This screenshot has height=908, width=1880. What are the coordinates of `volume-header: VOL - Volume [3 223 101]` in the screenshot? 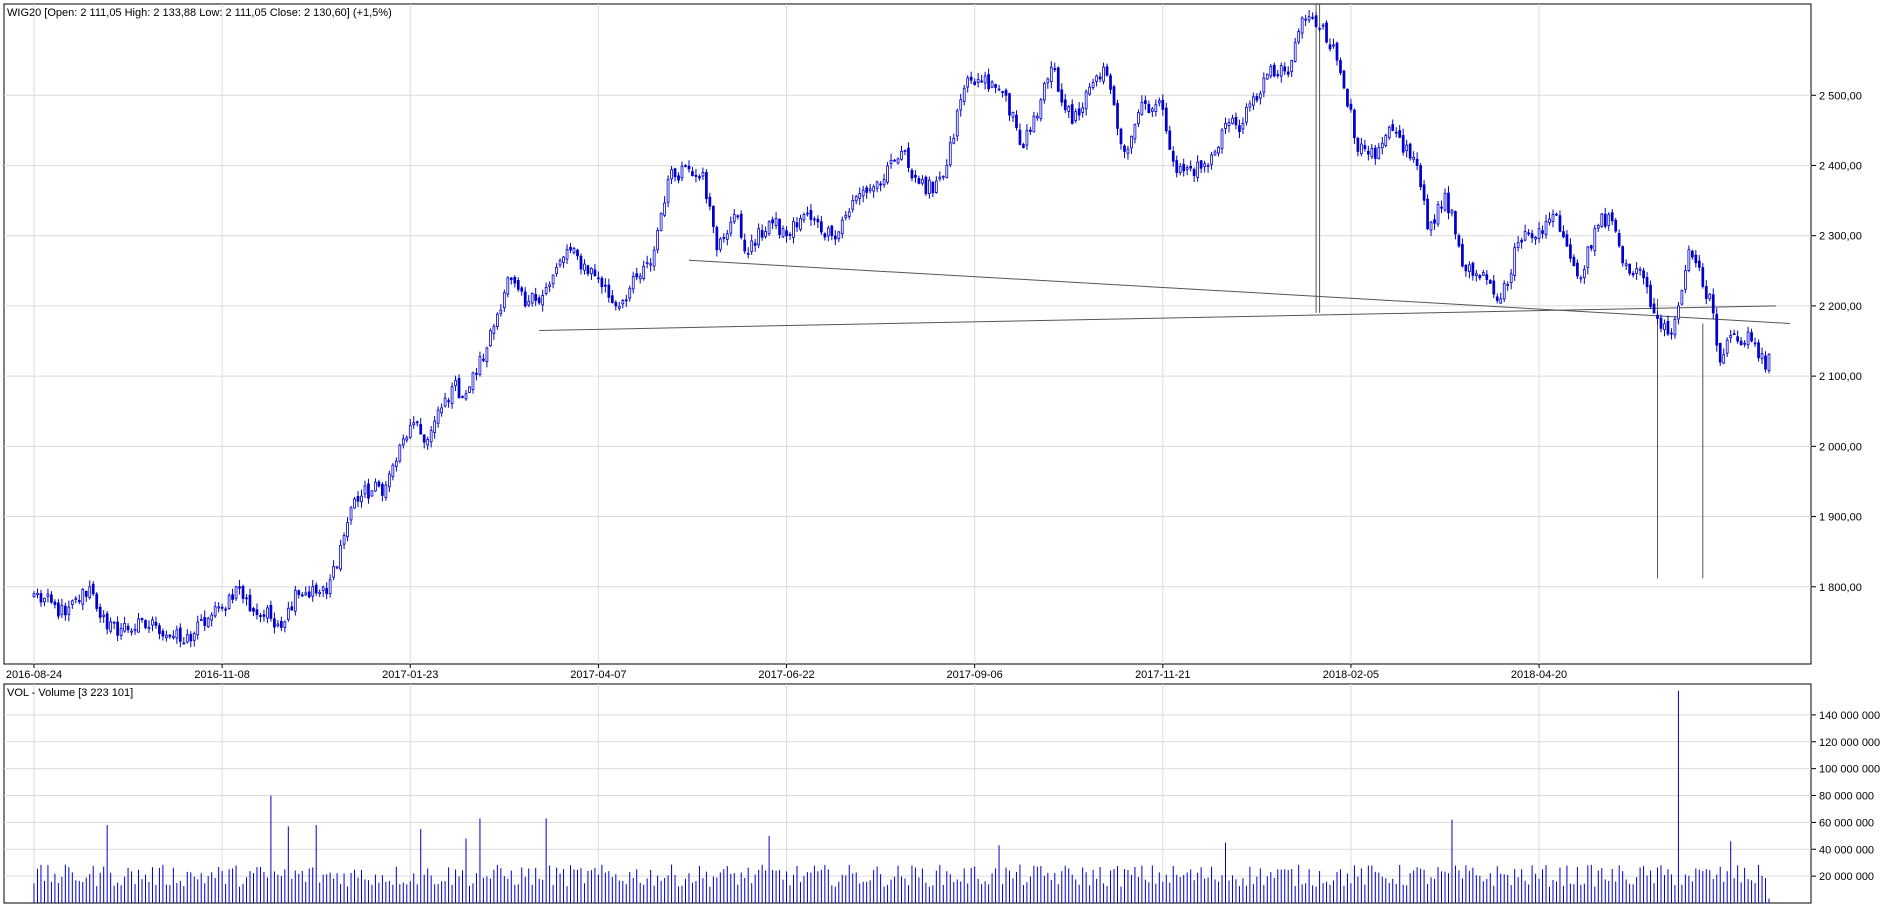 It's located at (70, 693).